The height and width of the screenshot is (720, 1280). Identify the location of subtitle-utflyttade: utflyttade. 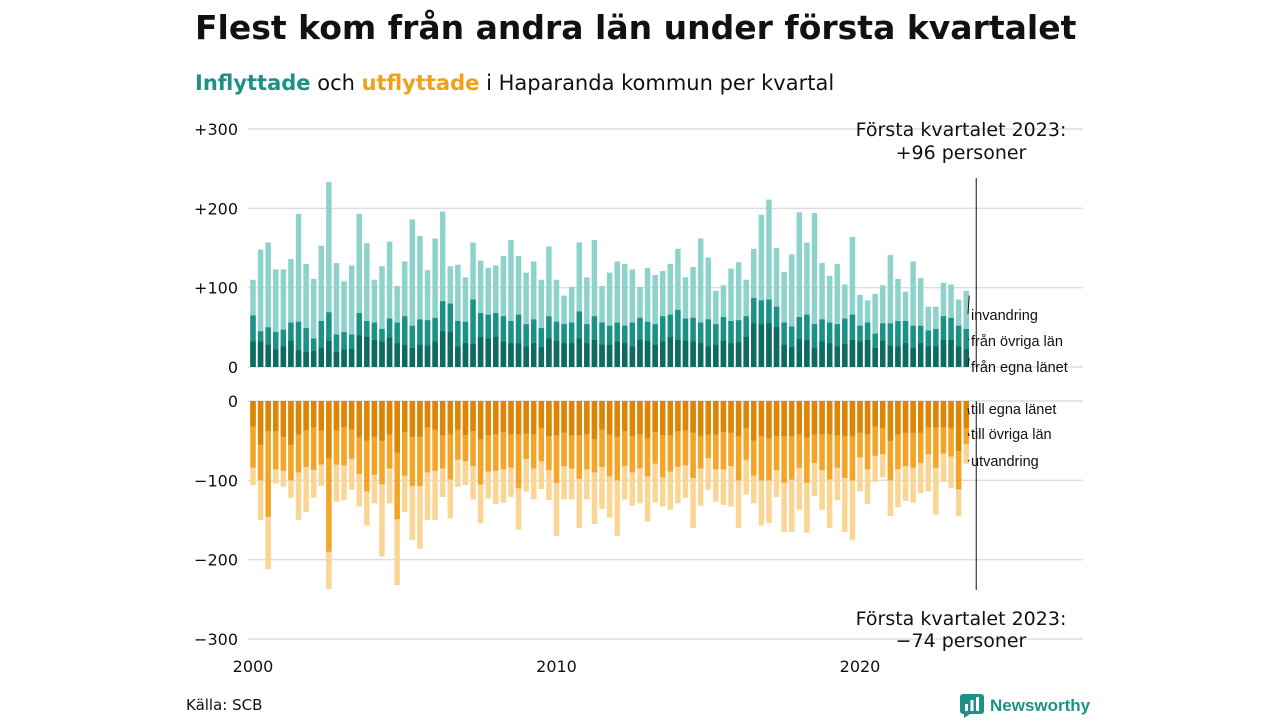
(420, 83).